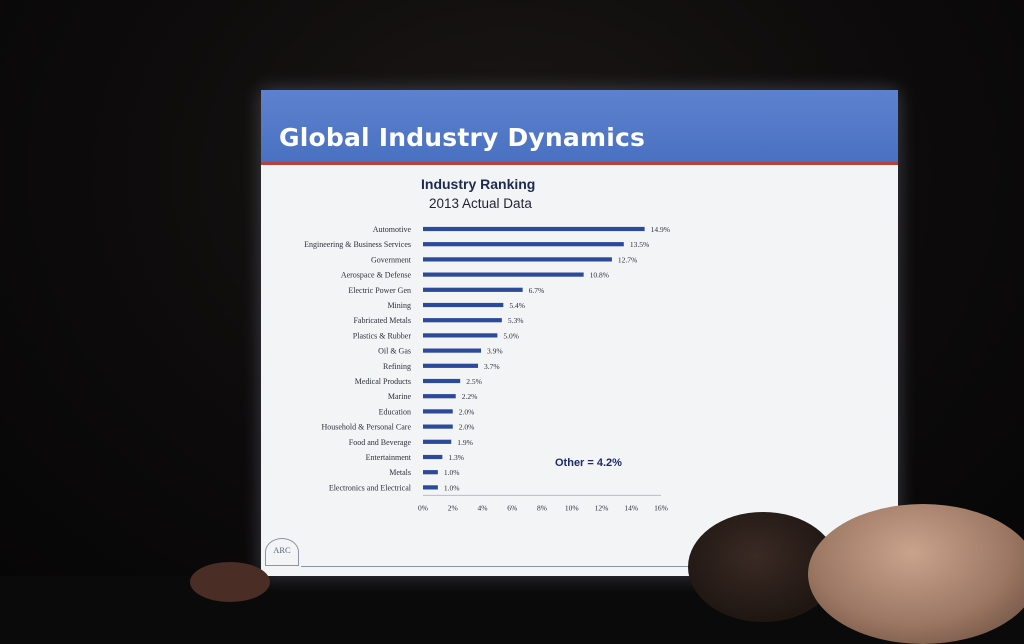  I want to click on data-label: 5.3%, so click(516, 320).